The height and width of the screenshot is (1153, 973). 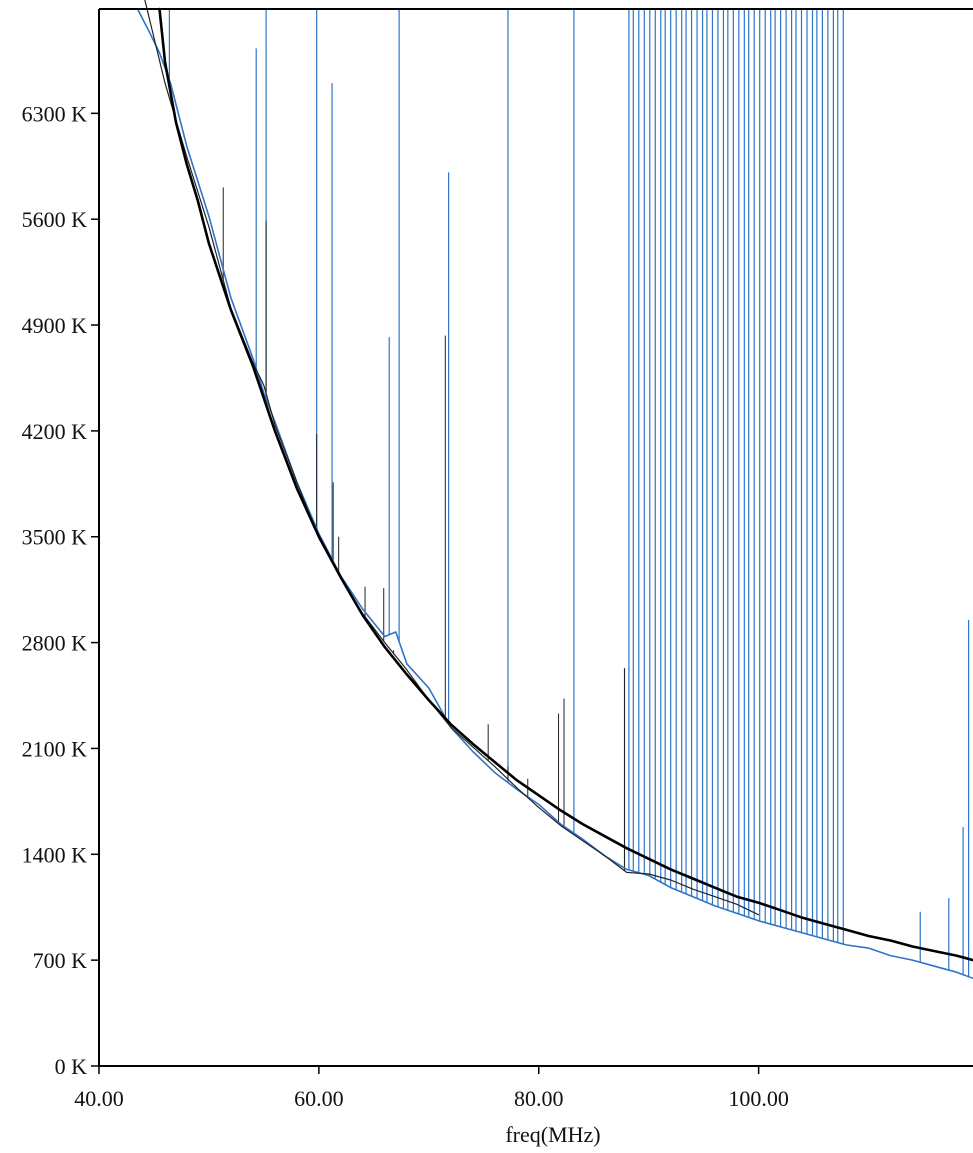 I want to click on y-tick-label-0: 0 K, so click(x=71, y=1066).